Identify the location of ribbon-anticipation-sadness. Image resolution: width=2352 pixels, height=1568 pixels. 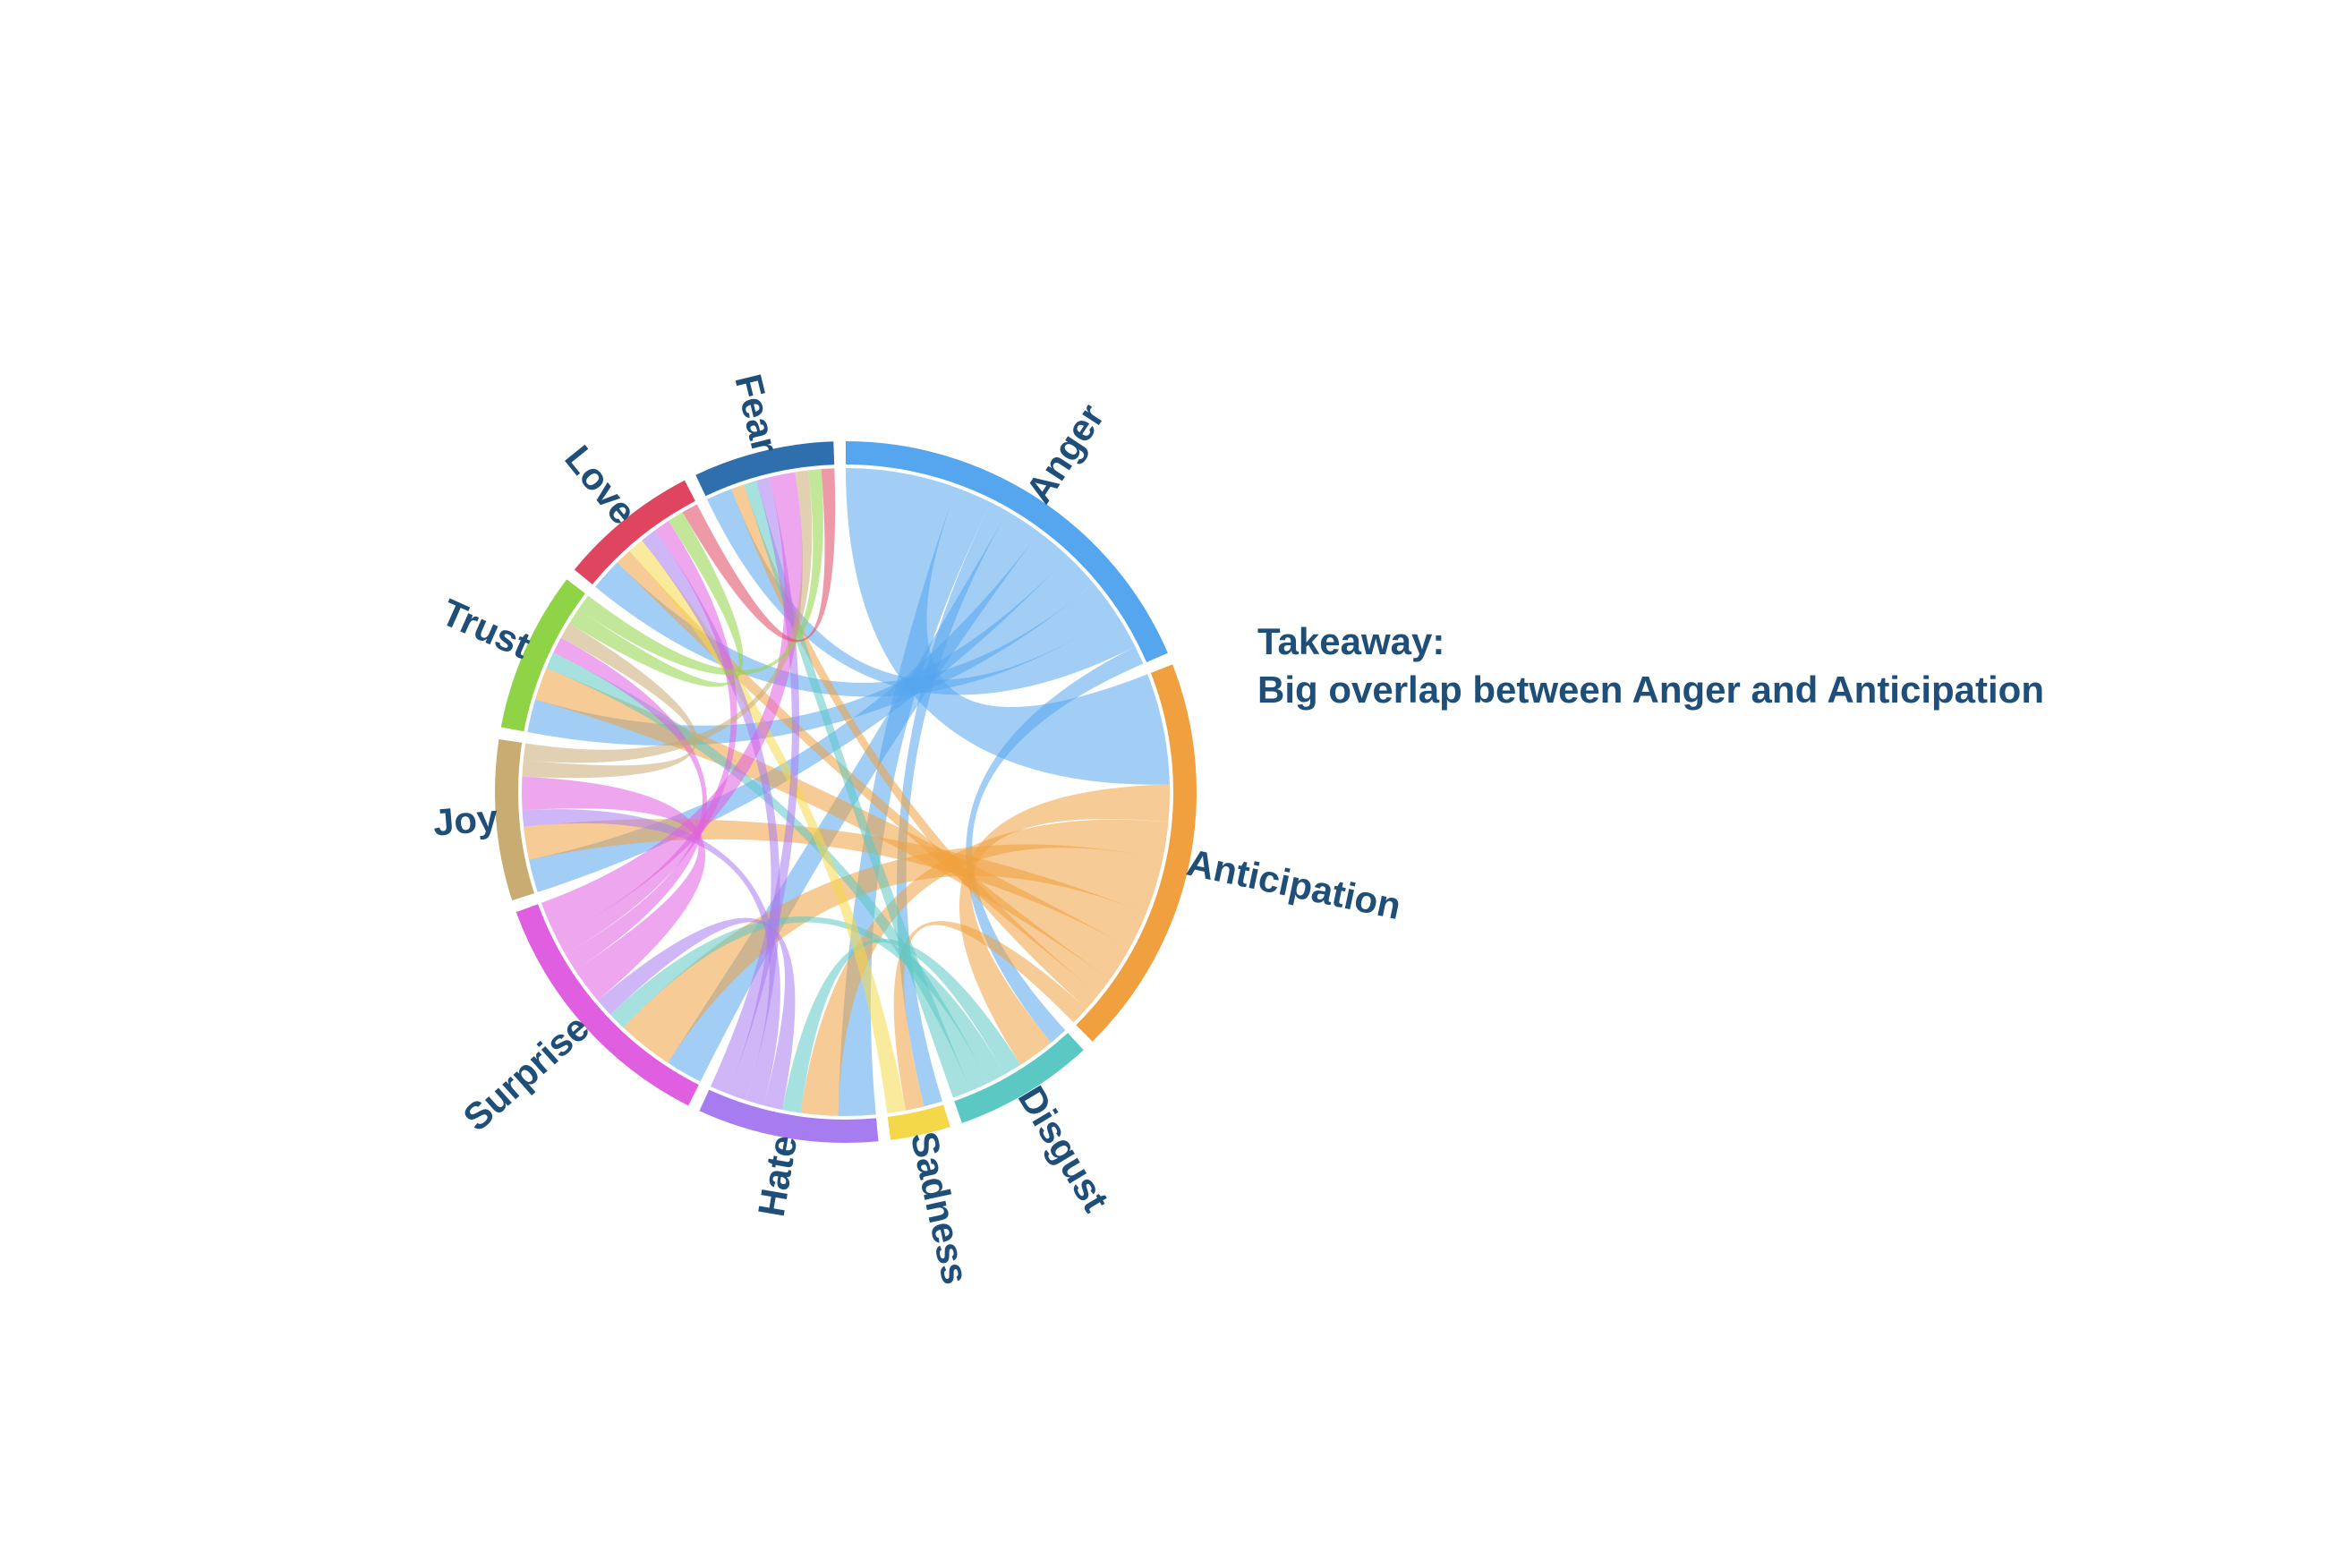
(990, 1016).